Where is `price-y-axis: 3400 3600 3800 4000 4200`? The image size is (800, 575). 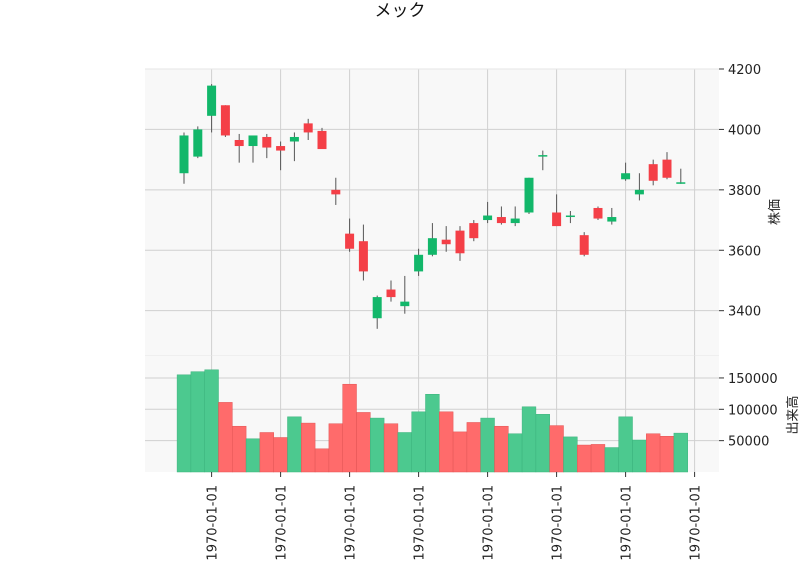
price-y-axis: 3400 3600 3800 4000 4200 is located at coordinates (740, 191).